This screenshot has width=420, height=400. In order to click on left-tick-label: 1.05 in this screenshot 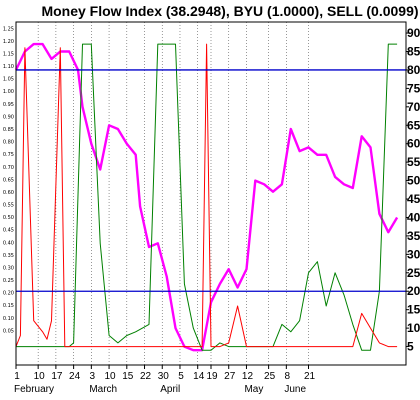, I will do `click(8, 80)`.